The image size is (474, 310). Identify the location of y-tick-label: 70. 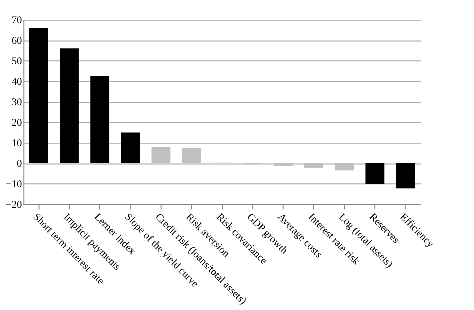
(17, 20).